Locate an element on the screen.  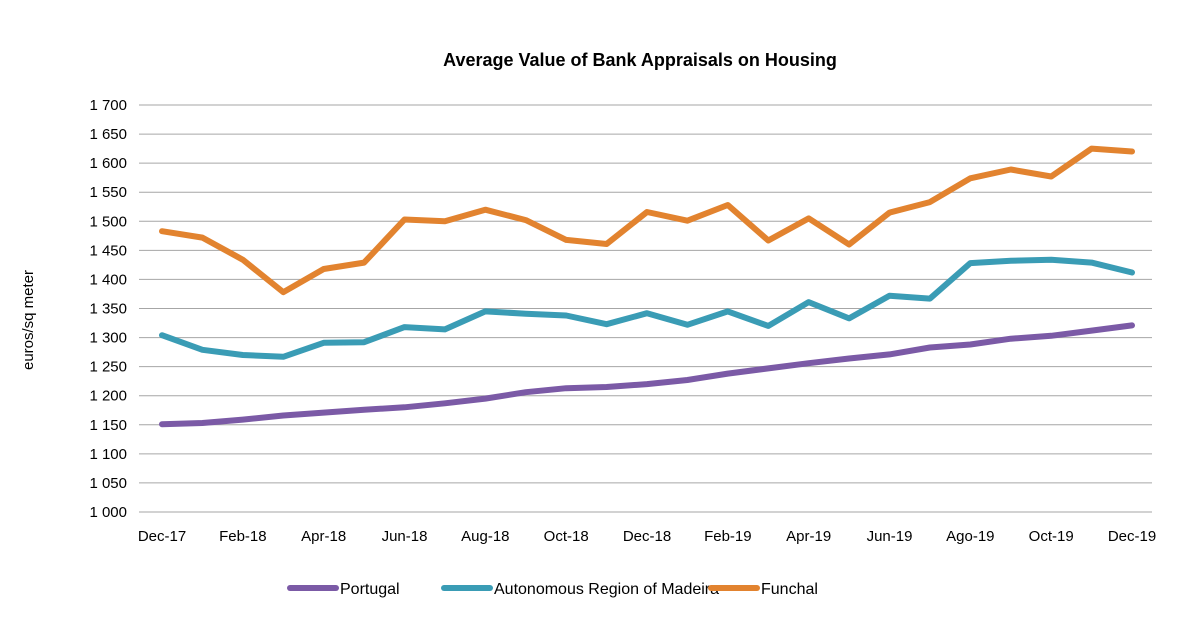
x-tick-label: Oct-18 is located at coordinates (566, 536).